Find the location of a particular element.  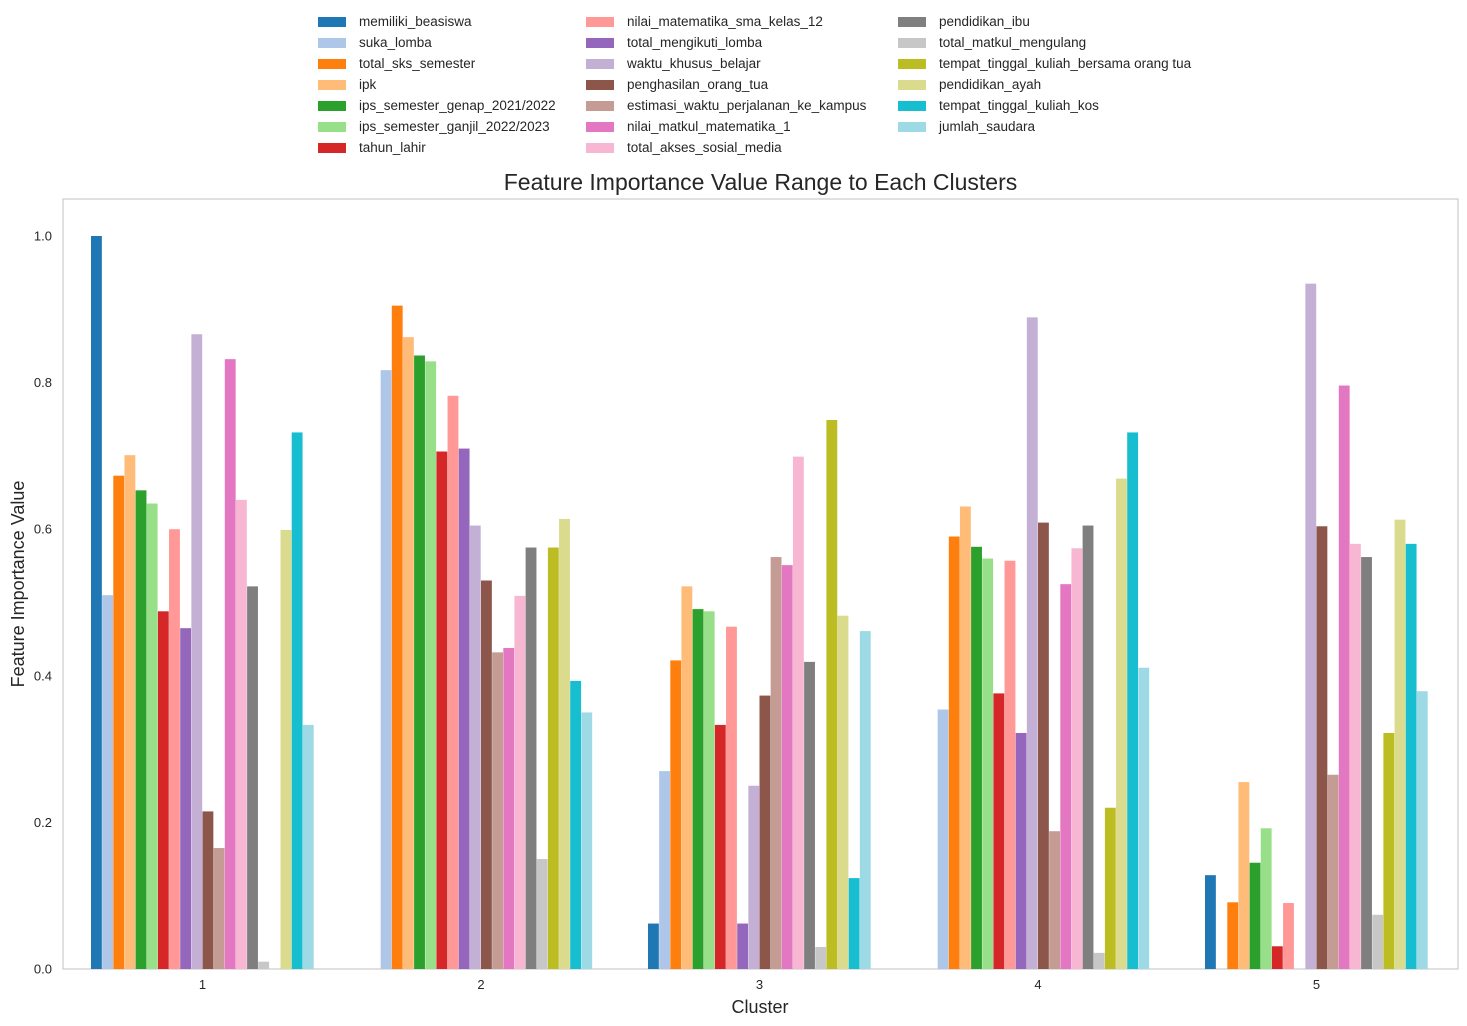

legend-item: jumlah_saudara is located at coordinates (966, 126).